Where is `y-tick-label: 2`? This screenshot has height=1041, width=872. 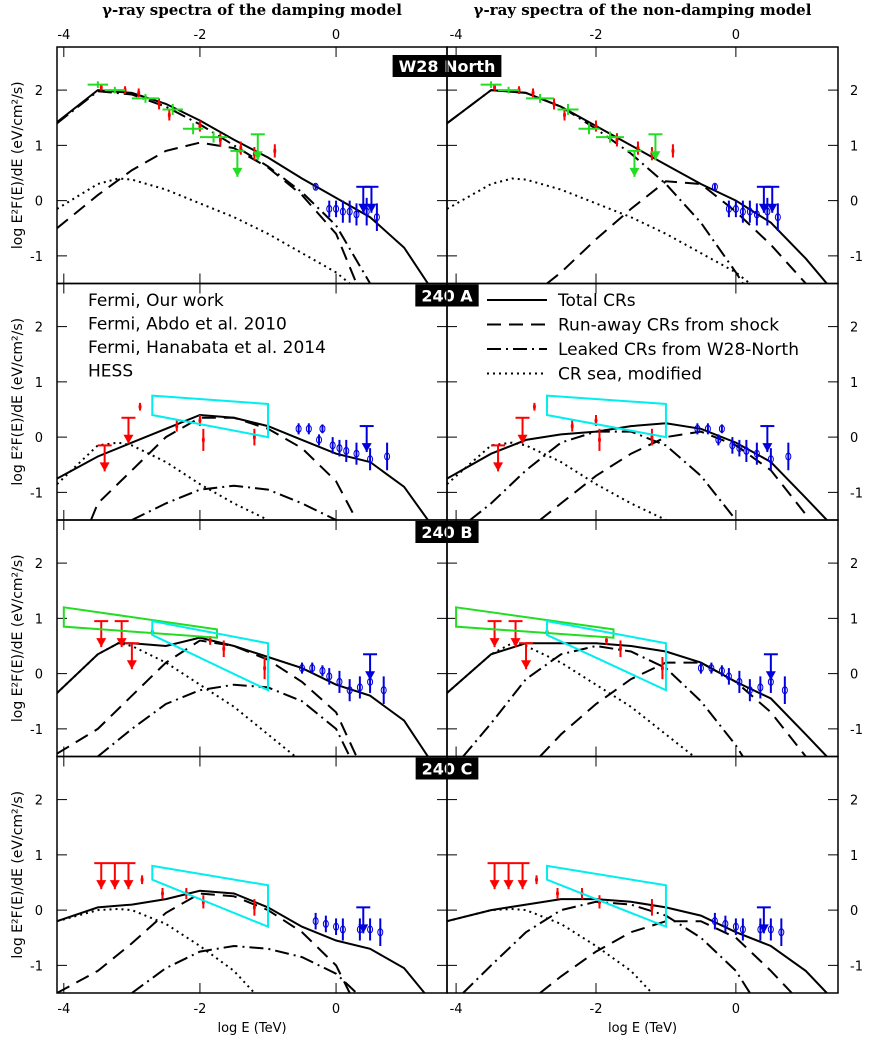 y-tick-label: 2 is located at coordinates (854, 328).